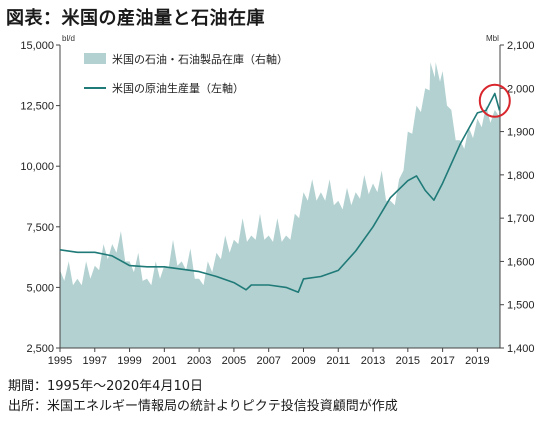  What do you see at coordinates (477, 361) in the screenshot?
I see `x-tick-label: 2019` at bounding box center [477, 361].